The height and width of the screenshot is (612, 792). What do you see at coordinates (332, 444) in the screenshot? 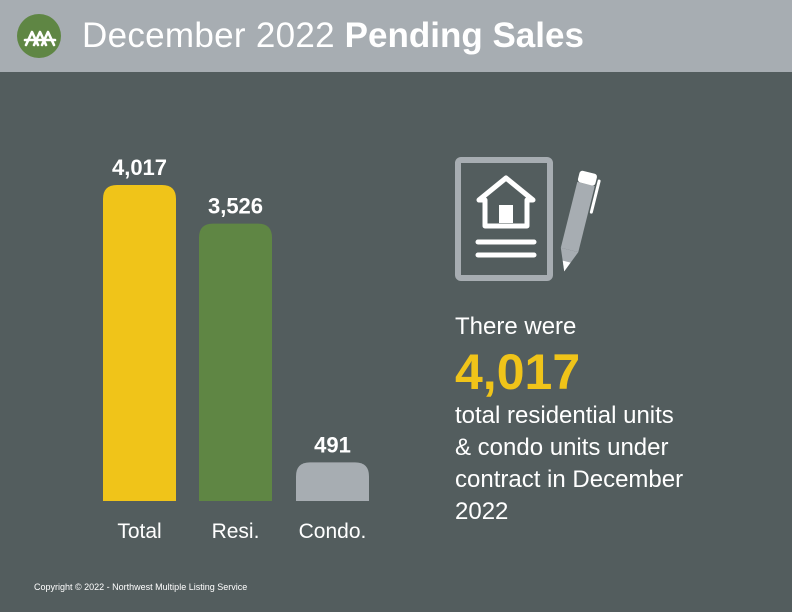
I see `bar-value-label: 491` at bounding box center [332, 444].